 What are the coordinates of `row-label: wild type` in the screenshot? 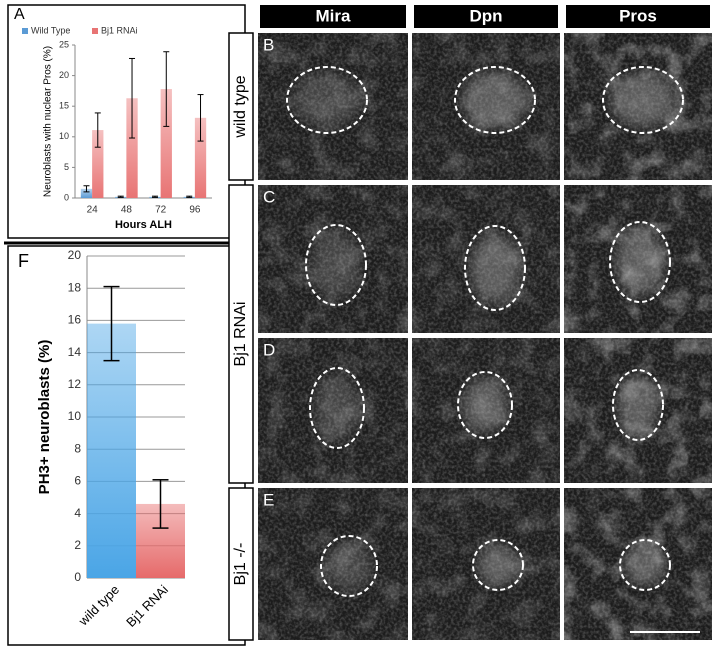 It's located at (240, 106).